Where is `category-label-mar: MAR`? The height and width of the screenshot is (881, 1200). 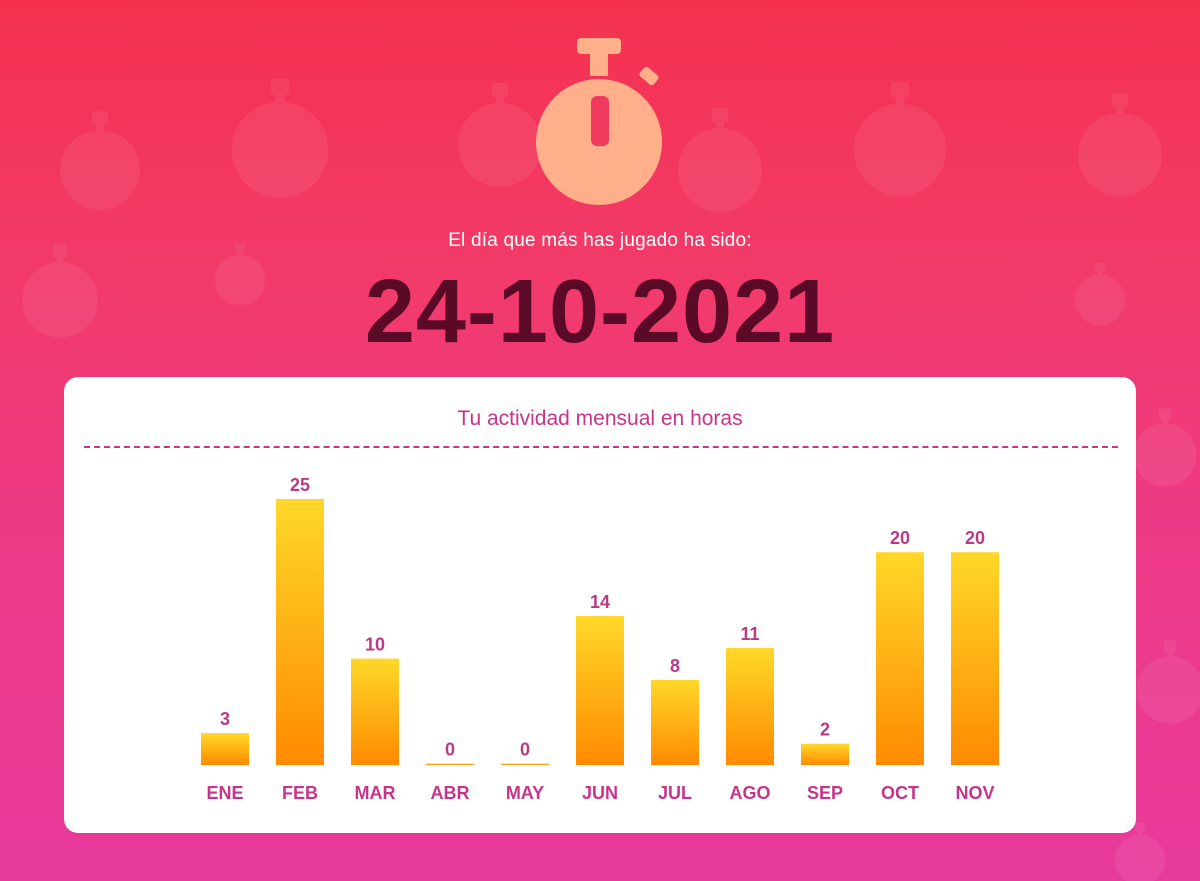
category-label-mar: MAR is located at coordinates (375, 793).